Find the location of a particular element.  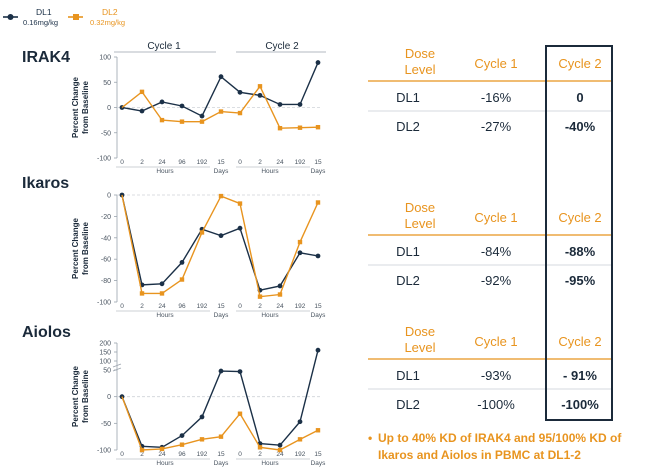

table-3-header-level: Level is located at coordinates (419, 347).